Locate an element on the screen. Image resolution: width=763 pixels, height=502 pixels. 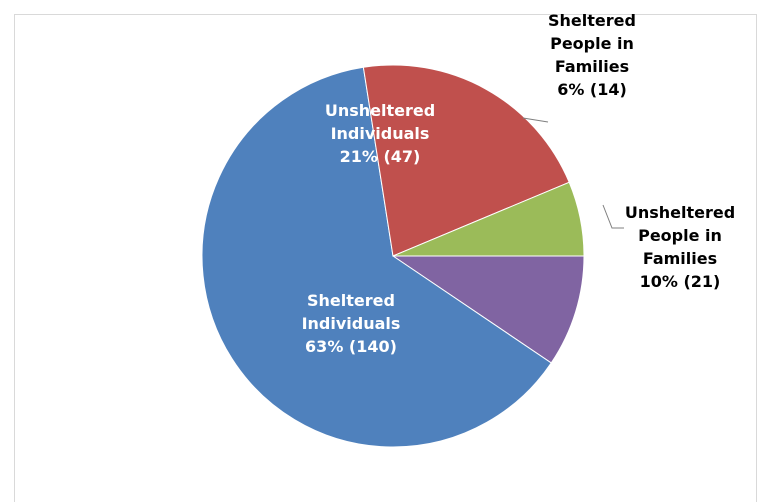
slice-value-label: 6% (14) is located at coordinates (592, 89).